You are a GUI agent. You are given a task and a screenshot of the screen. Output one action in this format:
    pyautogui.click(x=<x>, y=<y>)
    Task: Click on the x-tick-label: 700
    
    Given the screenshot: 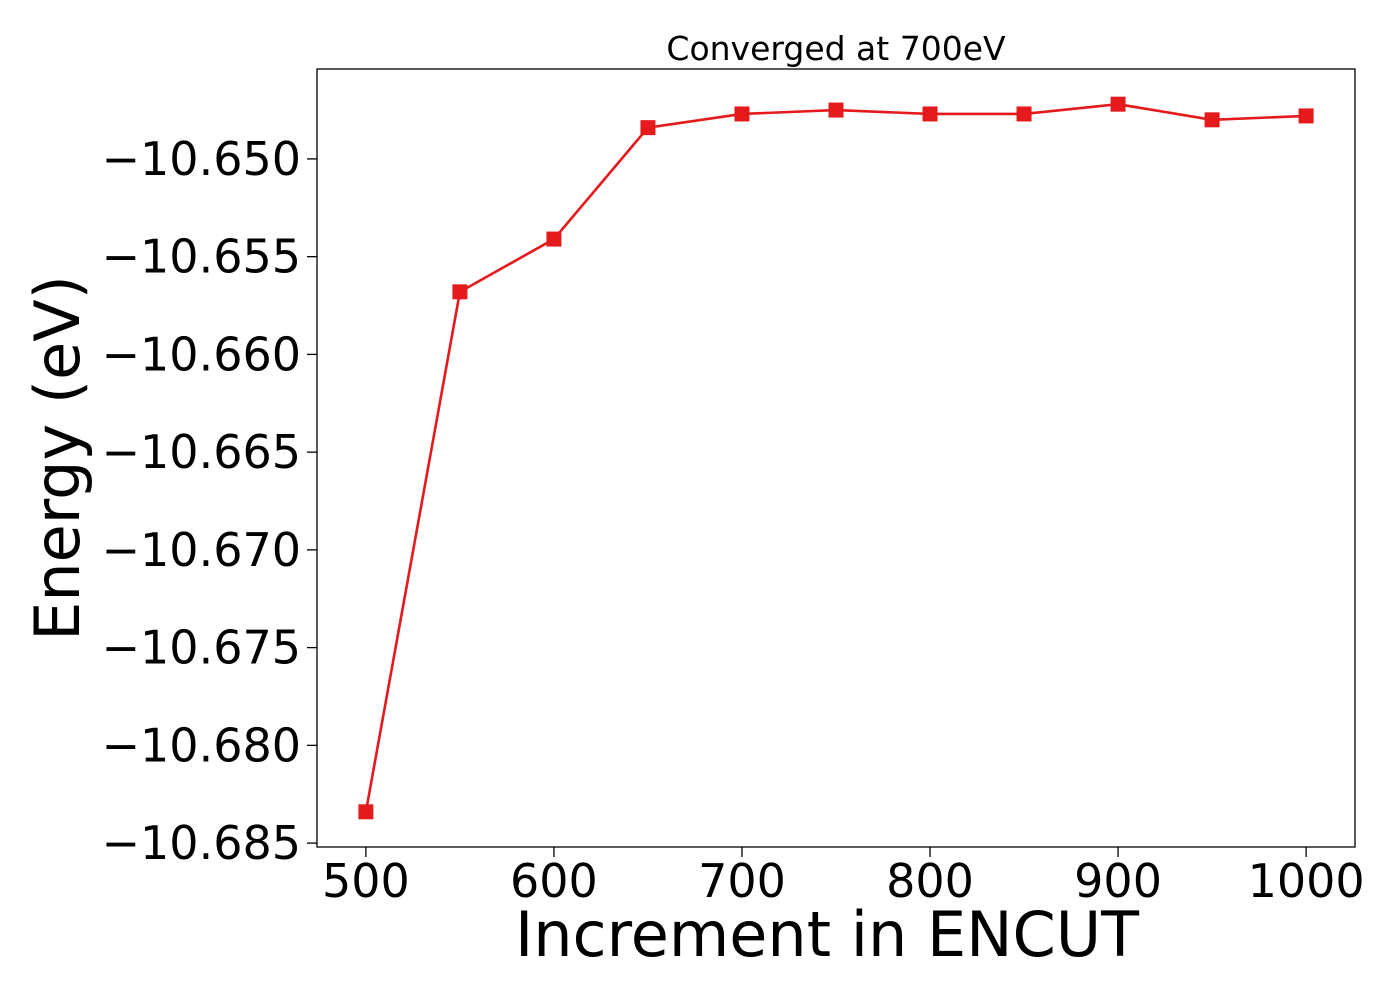 What is the action you would take?
    pyautogui.click(x=742, y=881)
    